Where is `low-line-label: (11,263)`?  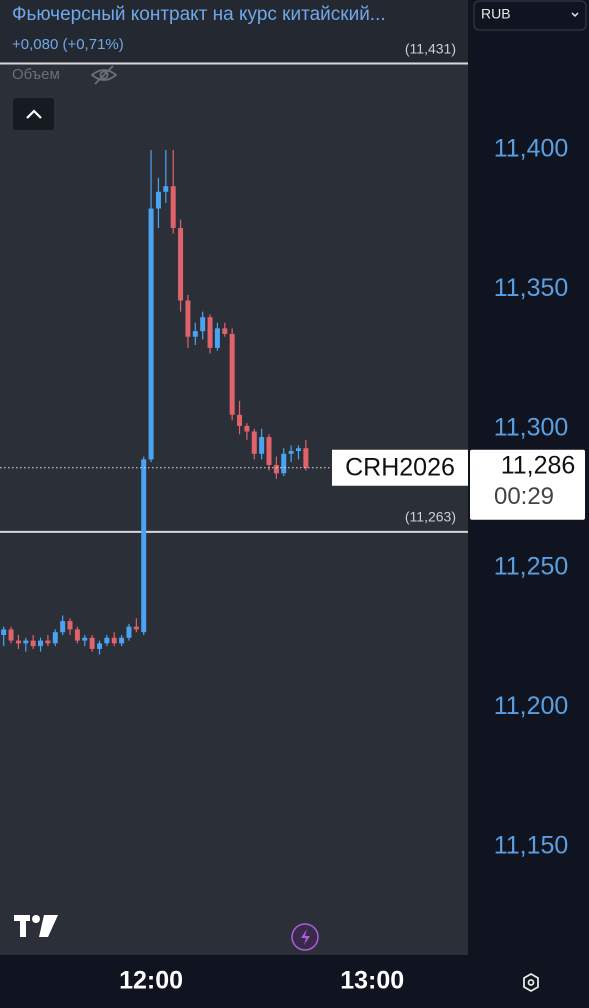
low-line-label: (11,263) is located at coordinates (430, 517).